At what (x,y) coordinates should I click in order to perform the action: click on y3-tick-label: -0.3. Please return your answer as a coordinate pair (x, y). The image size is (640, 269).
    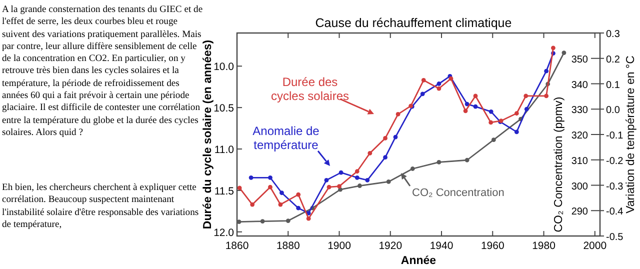
    Looking at the image, I should click on (615, 186).